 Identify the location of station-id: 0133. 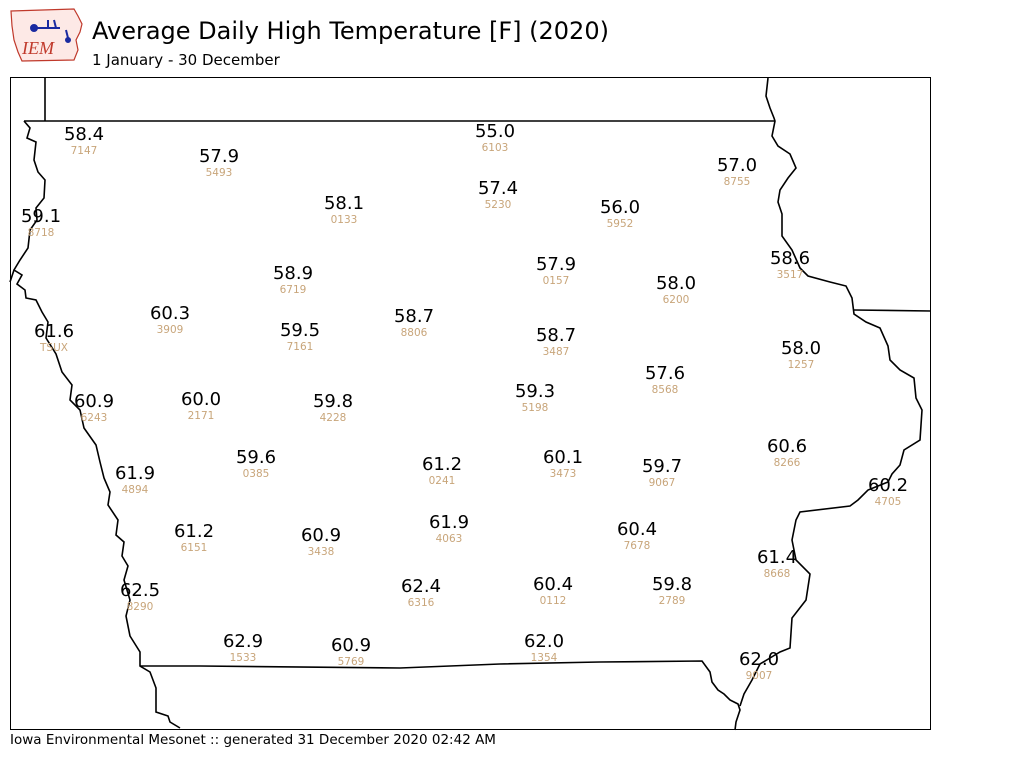
(344, 220).